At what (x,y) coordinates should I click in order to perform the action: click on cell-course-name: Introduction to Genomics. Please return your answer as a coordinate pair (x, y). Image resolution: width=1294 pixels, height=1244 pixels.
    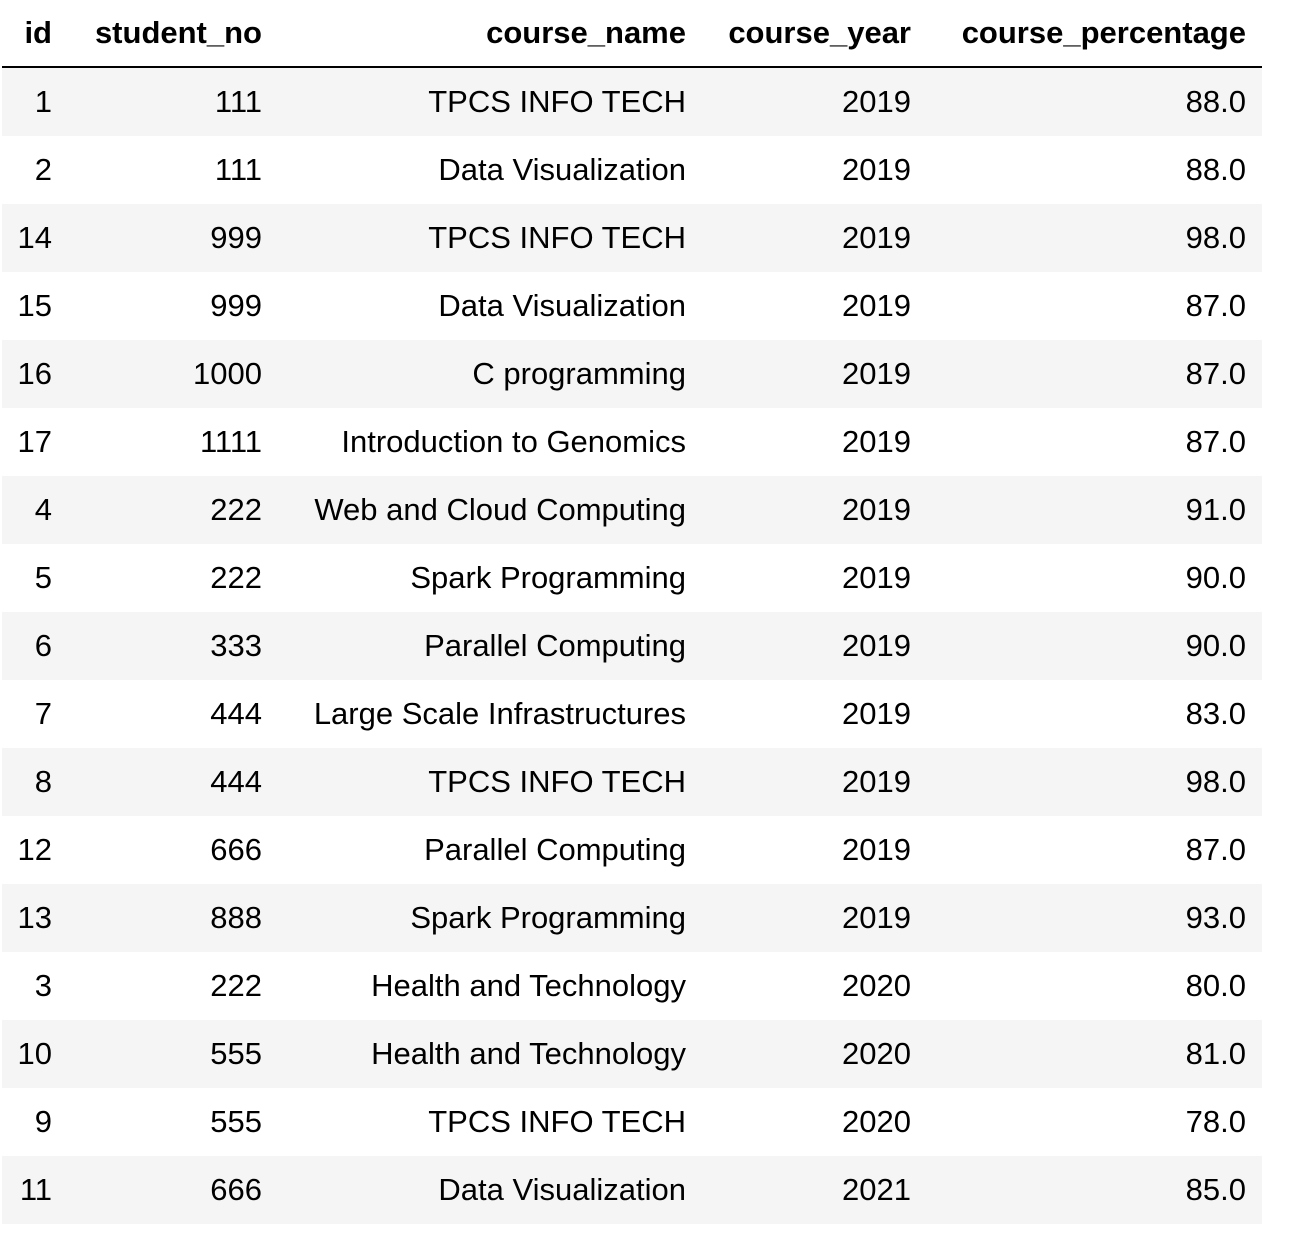
    Looking at the image, I should click on (490, 442).